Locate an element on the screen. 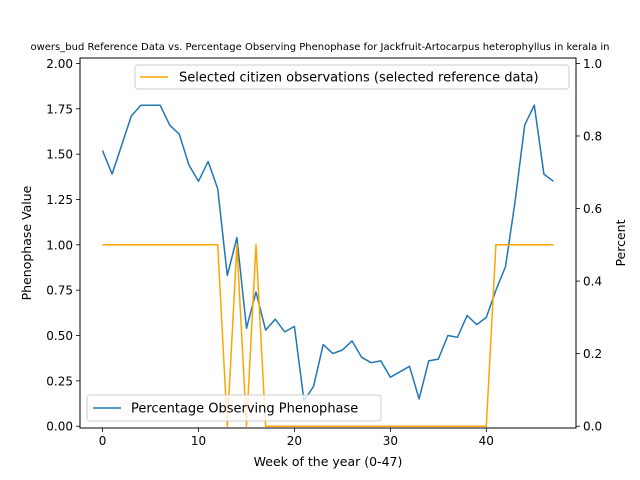 Image resolution: width=640 pixels, height=480 pixels. legend-blue: Percentage Observing Phenophase is located at coordinates (234, 408).